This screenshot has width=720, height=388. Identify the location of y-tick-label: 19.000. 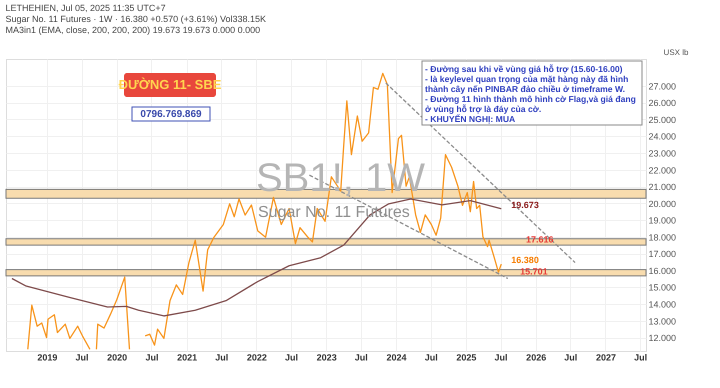
(662, 221).